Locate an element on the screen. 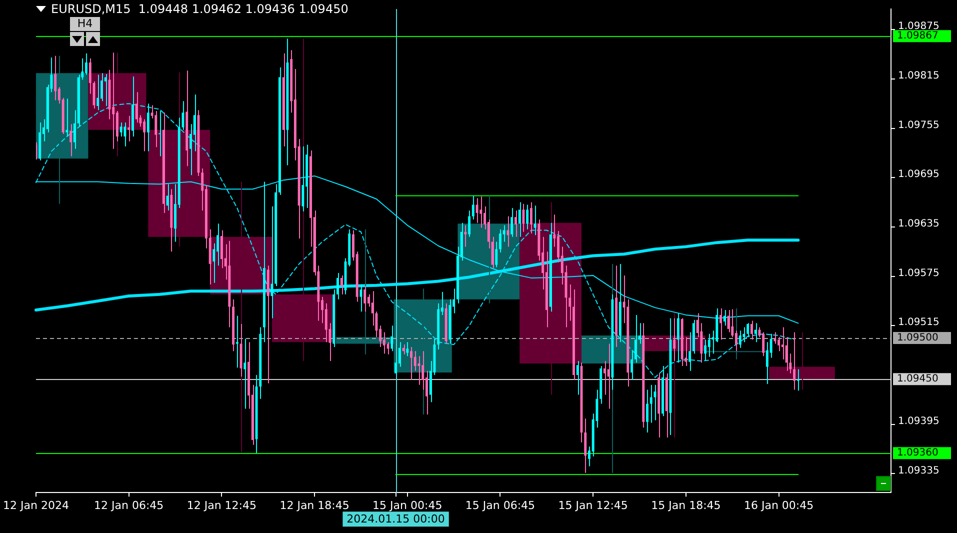  ref-line-label: 1.09360 is located at coordinates (917, 453).